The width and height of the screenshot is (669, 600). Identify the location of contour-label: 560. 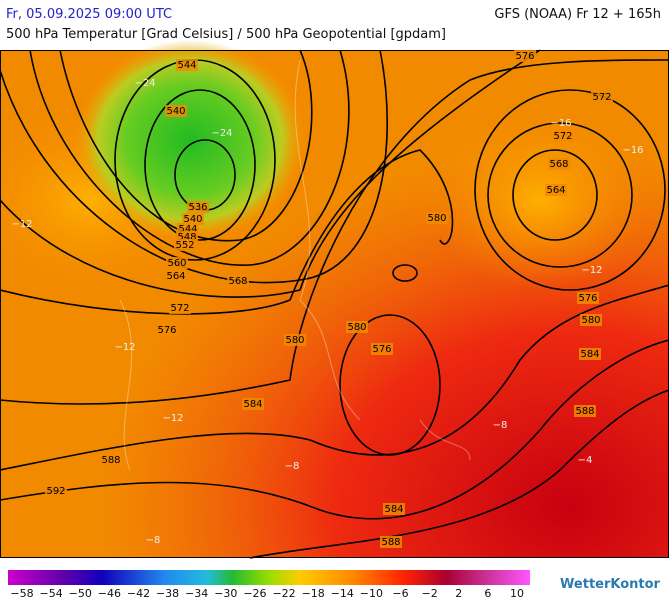
(176, 263).